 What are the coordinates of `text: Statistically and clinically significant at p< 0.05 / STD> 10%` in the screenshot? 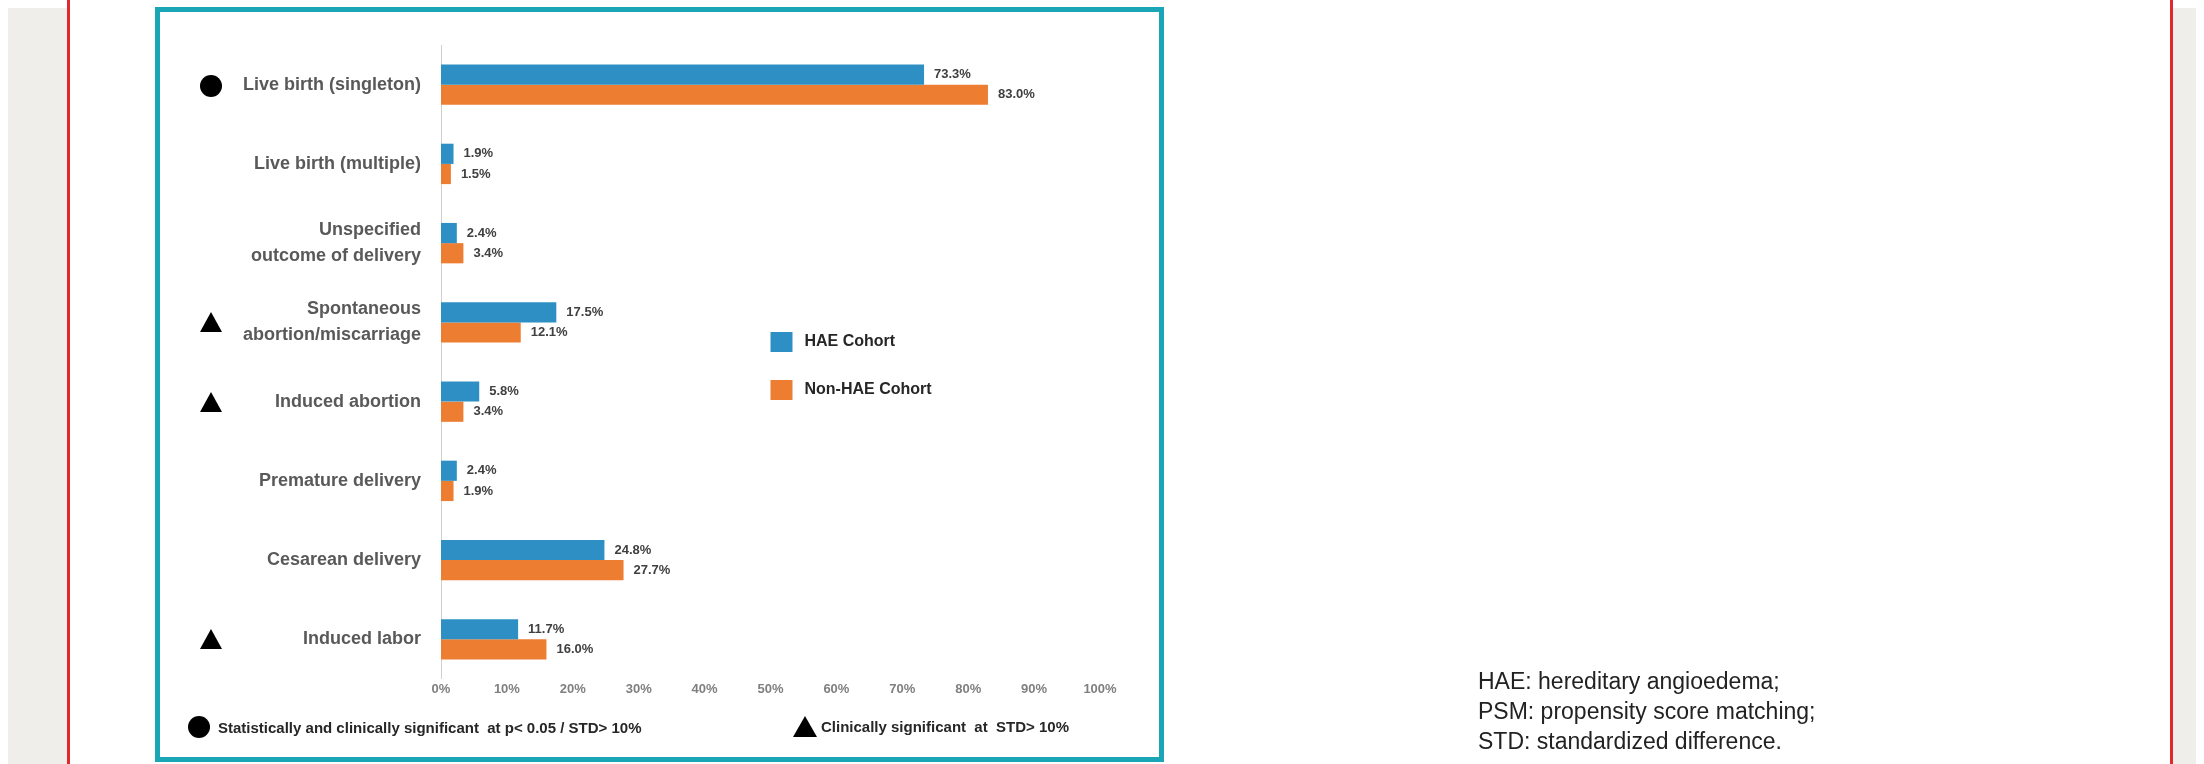 It's located at (430, 727).